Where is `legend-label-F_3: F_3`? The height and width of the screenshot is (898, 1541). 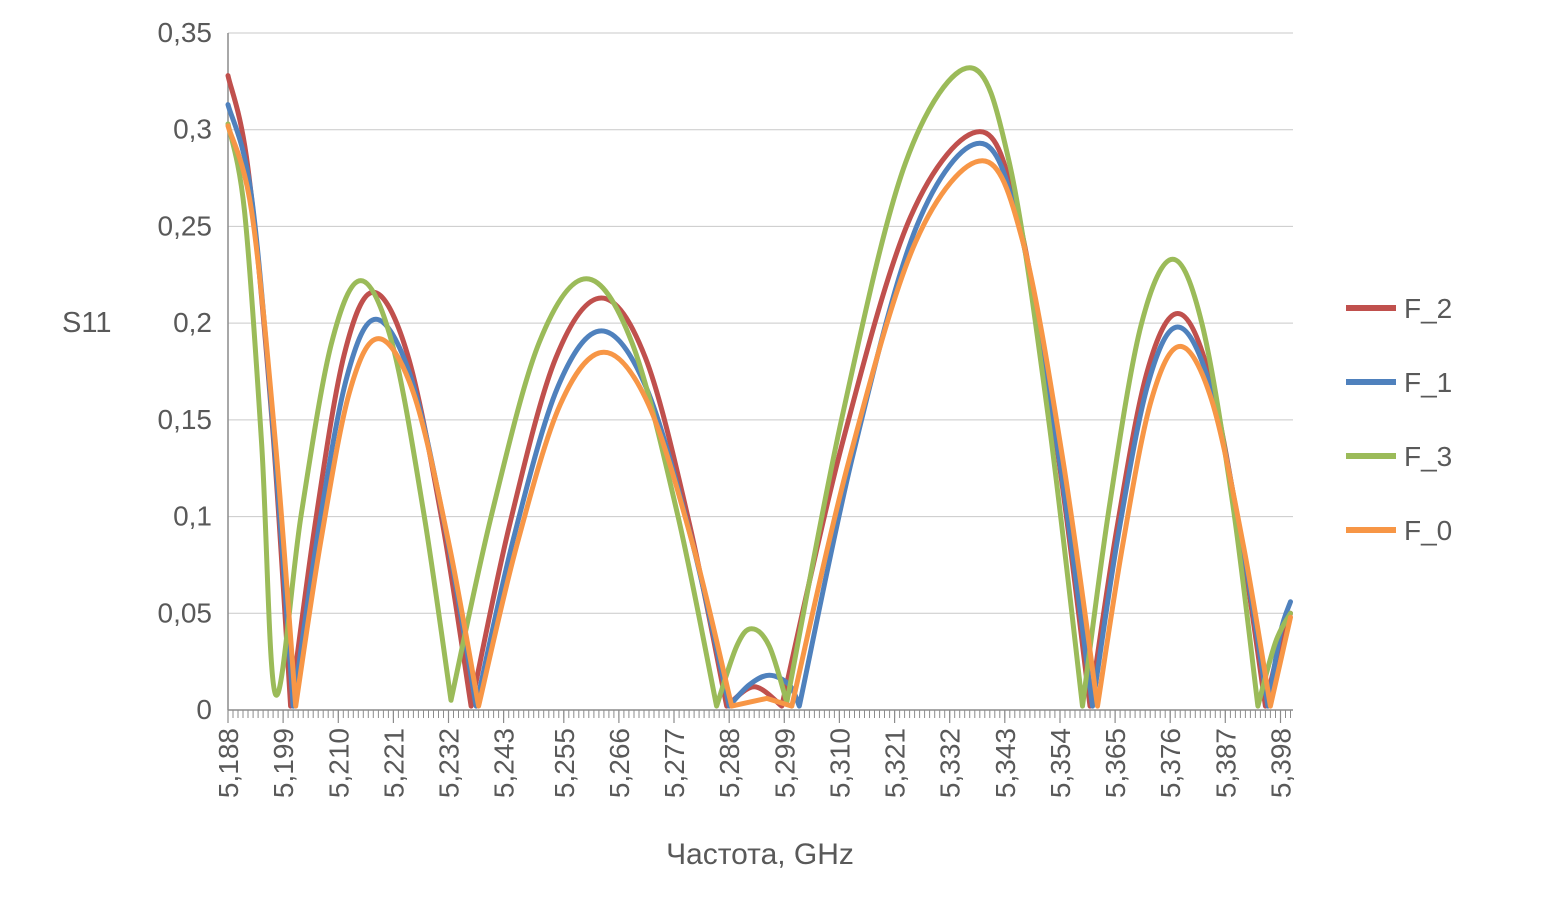 legend-label-F_3: F_3 is located at coordinates (1428, 456).